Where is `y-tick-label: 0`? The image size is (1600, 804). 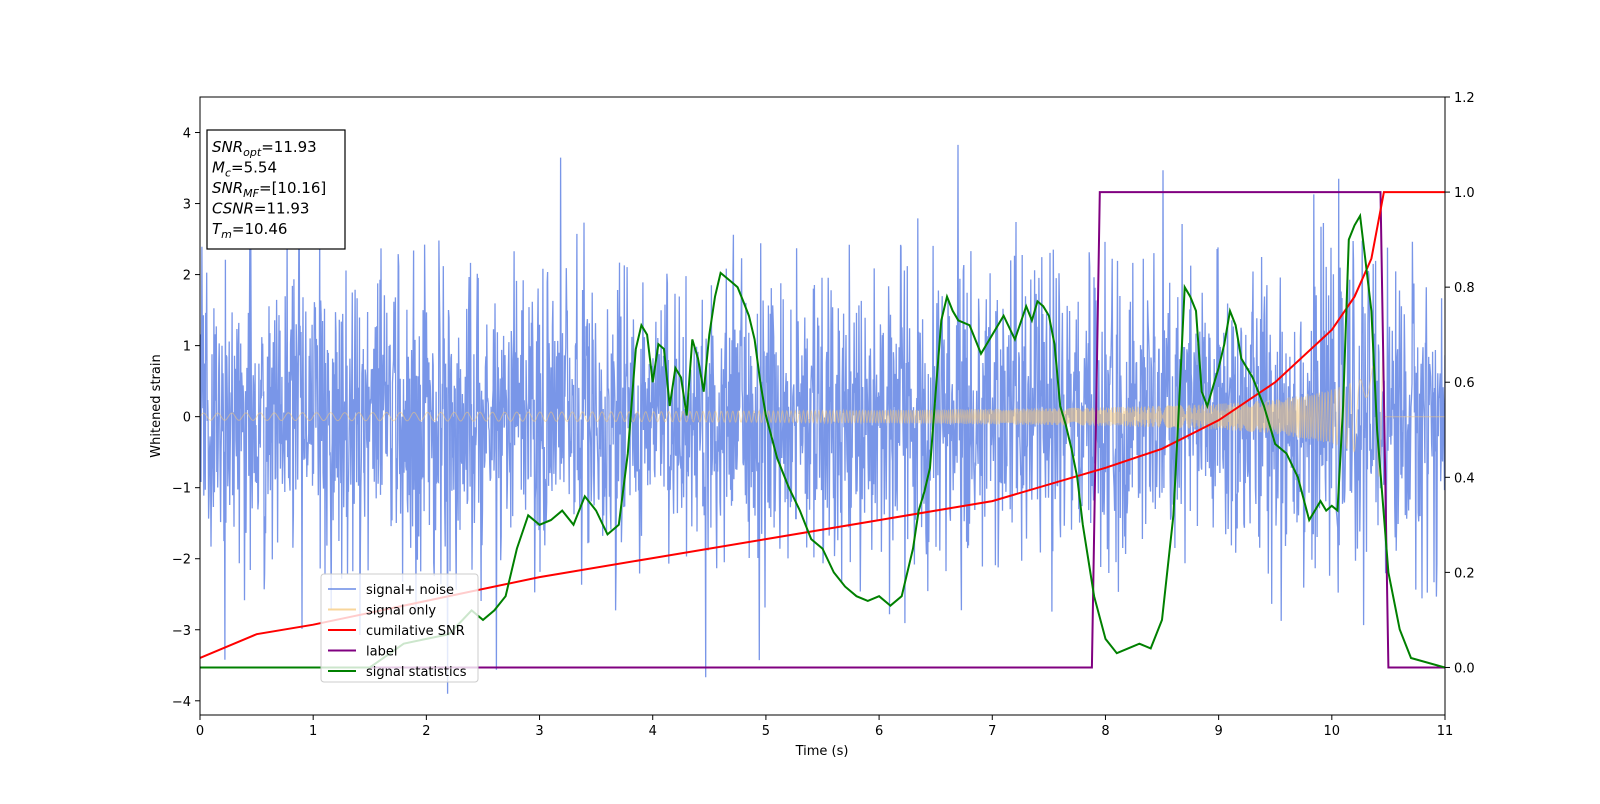 y-tick-label: 0 is located at coordinates (187, 418).